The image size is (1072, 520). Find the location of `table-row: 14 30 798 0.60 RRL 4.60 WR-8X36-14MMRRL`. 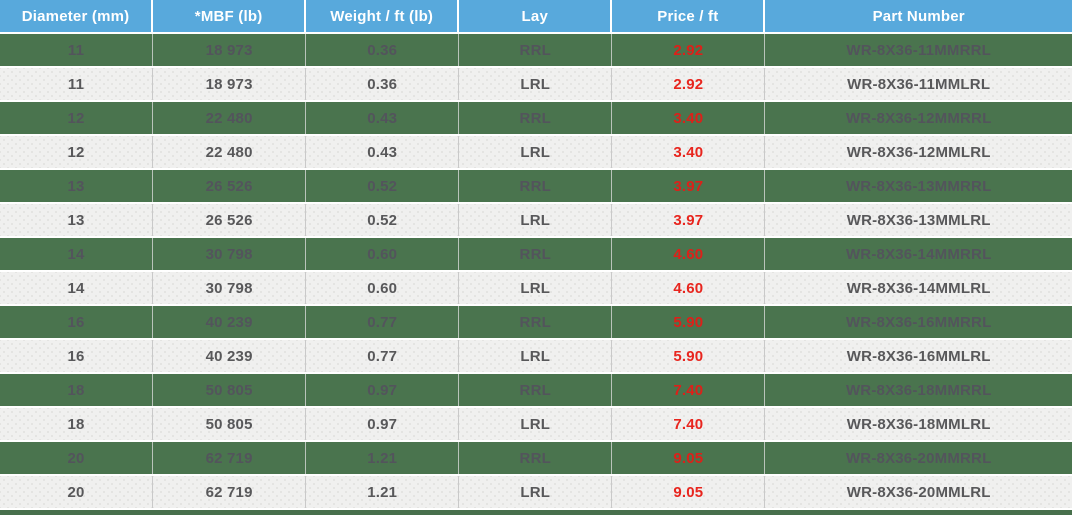

table-row: 14 30 798 0.60 RRL 4.60 WR-8X36-14MMRRL is located at coordinates (536, 254).